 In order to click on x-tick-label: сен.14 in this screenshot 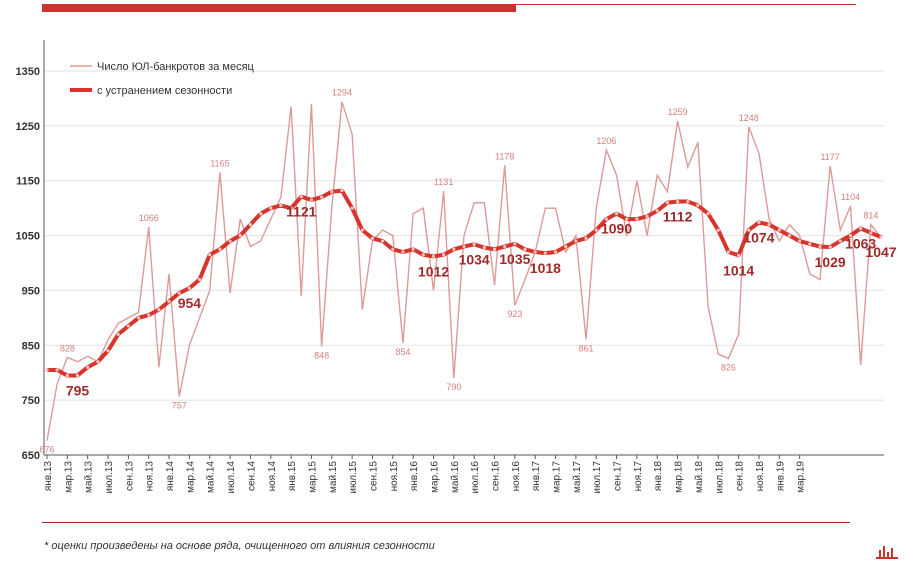, I will do `click(251, 476)`.